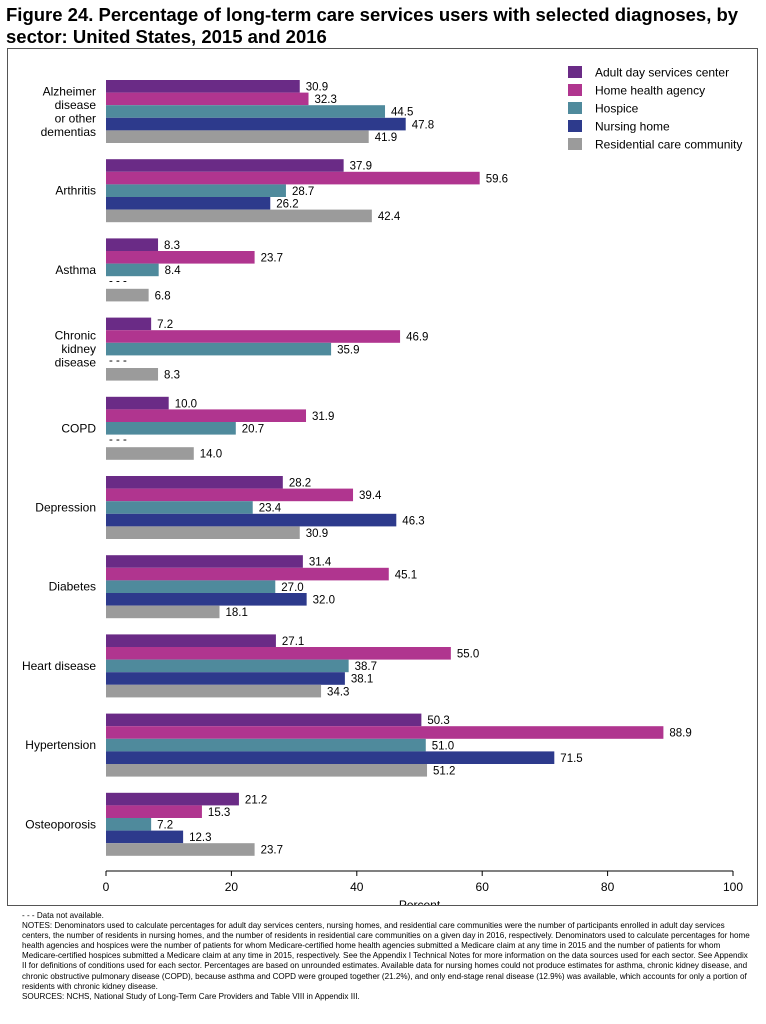 The image size is (766, 1024). What do you see at coordinates (219, 813) in the screenshot?
I see `bar-value-label: 15.3` at bounding box center [219, 813].